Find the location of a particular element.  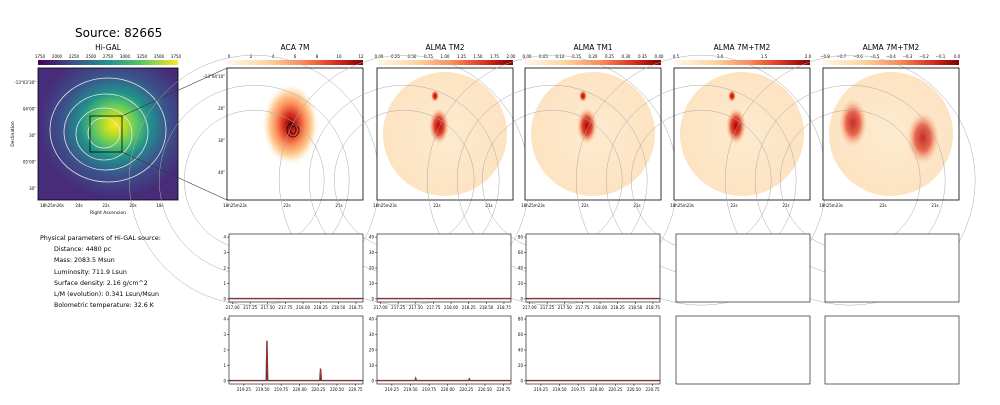

ra-tick-label: 18h25m23s is located at coordinates (831, 205).